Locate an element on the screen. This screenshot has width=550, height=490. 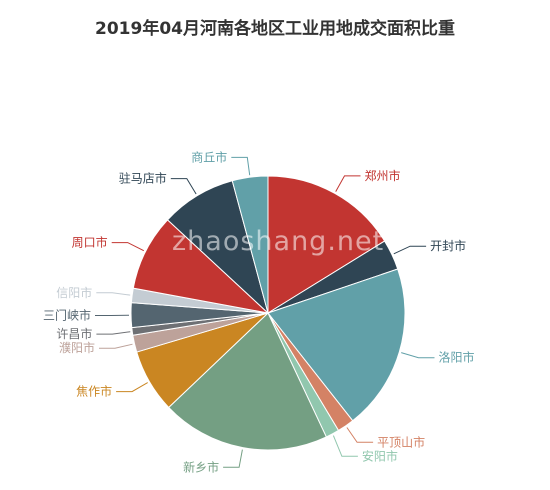
slice-label-13: 商丘市 is located at coordinates (209, 156).